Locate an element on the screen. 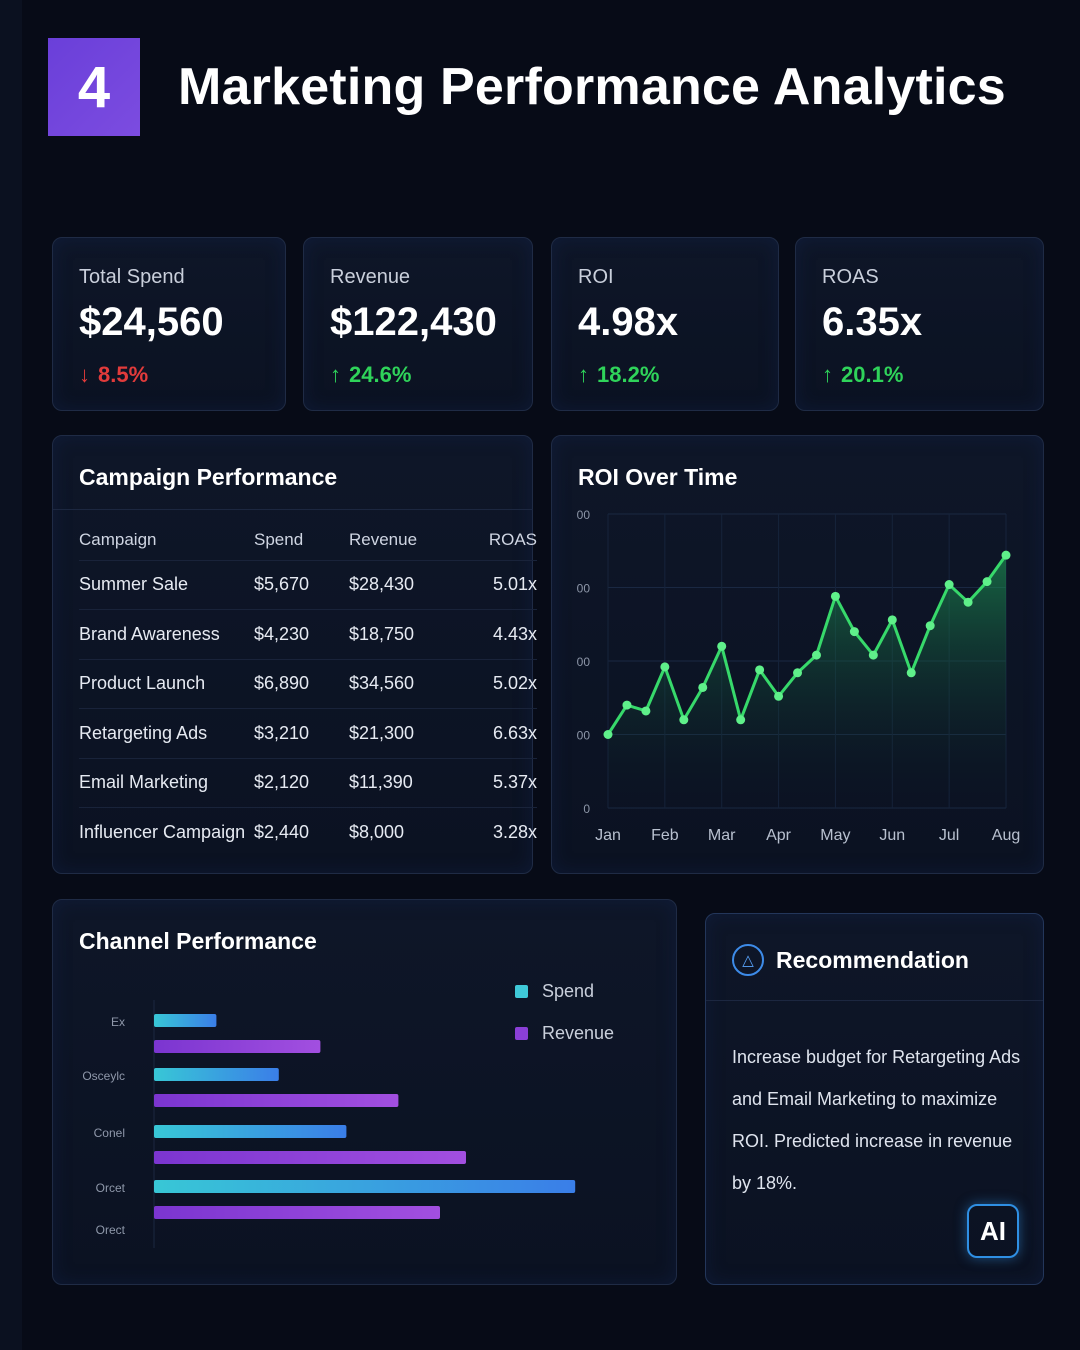 This screenshot has width=1080, height=1350. kpi-card-total-spend: Total Spend $24,560 ↓ 8.5% is located at coordinates (169, 324).